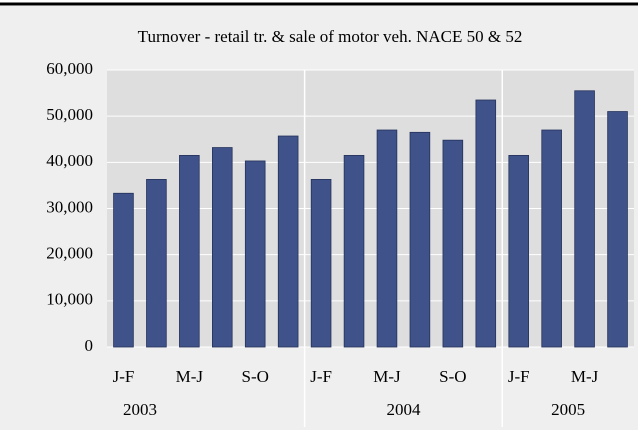 This screenshot has height=430, width=638. I want to click on x-group-label: 2005, so click(568, 409).